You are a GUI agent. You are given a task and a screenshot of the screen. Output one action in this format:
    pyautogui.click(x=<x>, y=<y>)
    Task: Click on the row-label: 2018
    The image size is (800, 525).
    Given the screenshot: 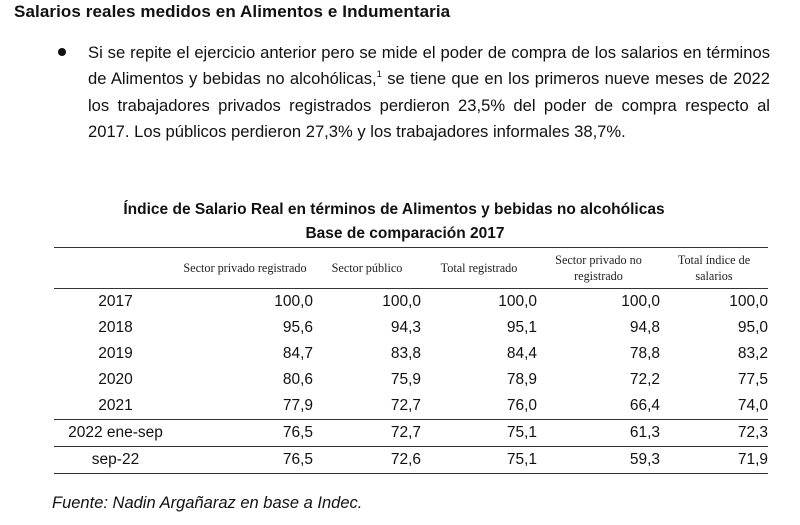 What is the action you would take?
    pyautogui.click(x=115, y=327)
    